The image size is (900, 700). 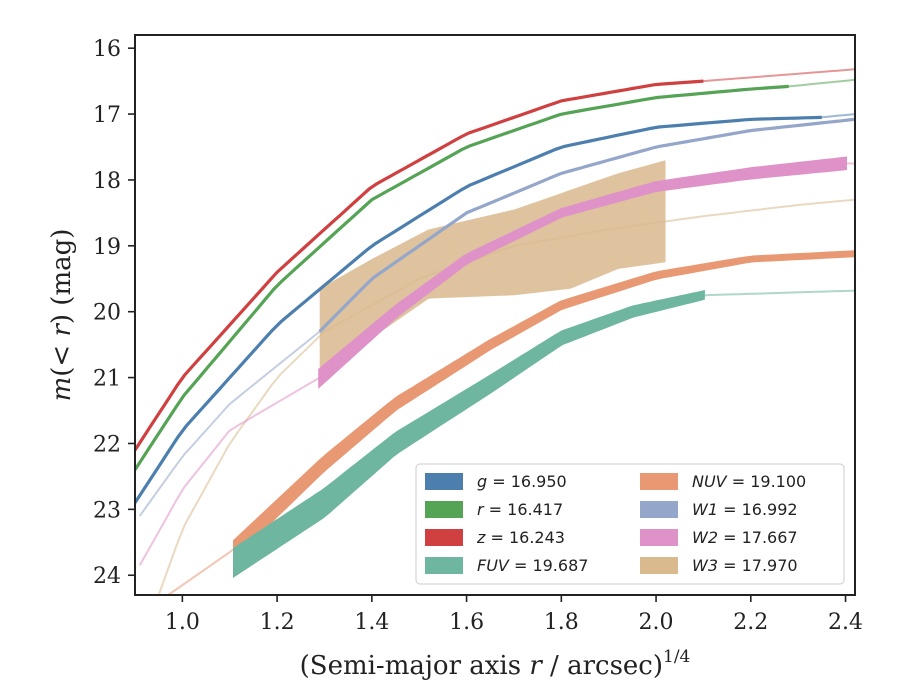 I want to click on legend-swatch-r, so click(x=444, y=509).